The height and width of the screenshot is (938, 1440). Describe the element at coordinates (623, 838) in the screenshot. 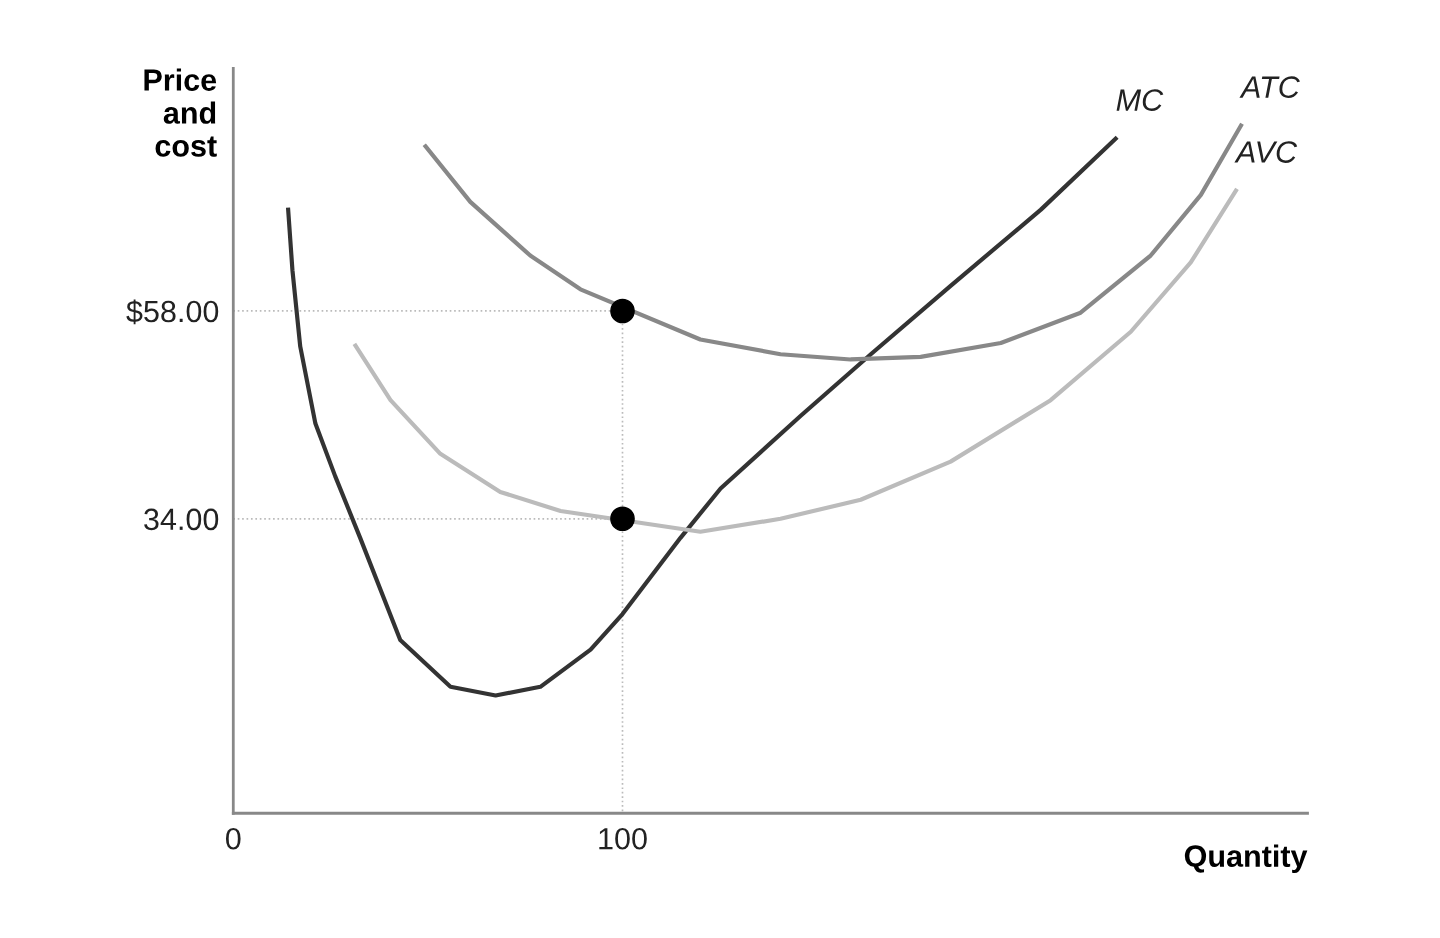

I see `x-tick-label: 100` at that location.